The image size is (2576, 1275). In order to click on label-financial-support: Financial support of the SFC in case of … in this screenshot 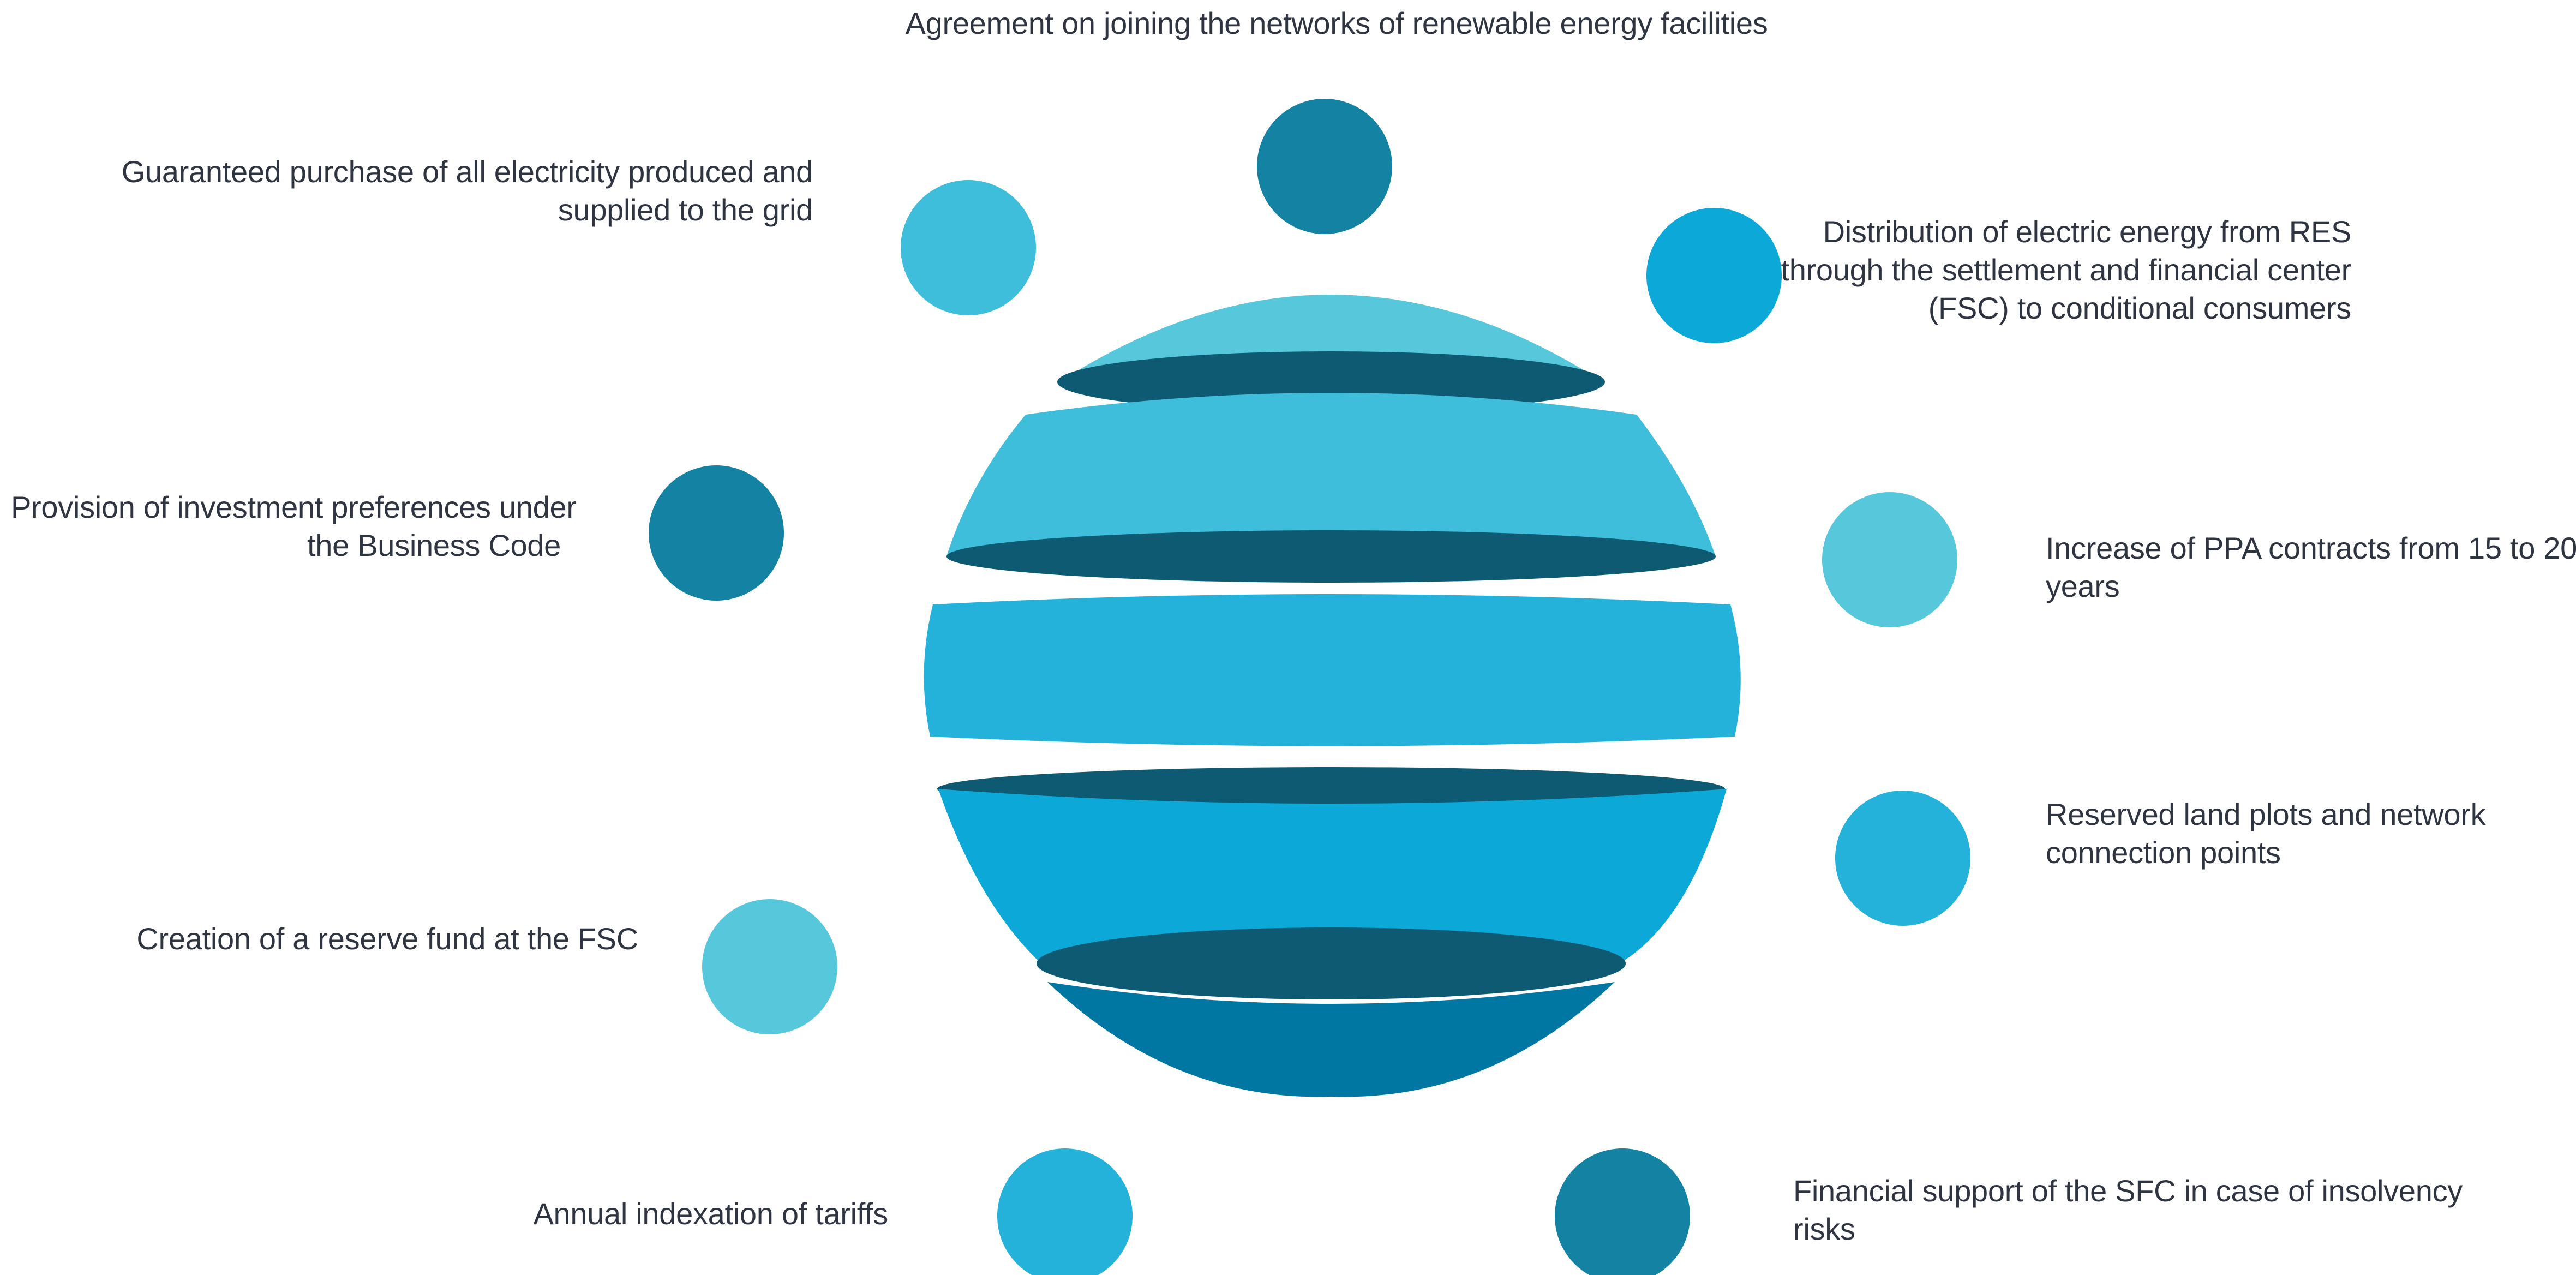, I will do `click(2128, 1210)`.